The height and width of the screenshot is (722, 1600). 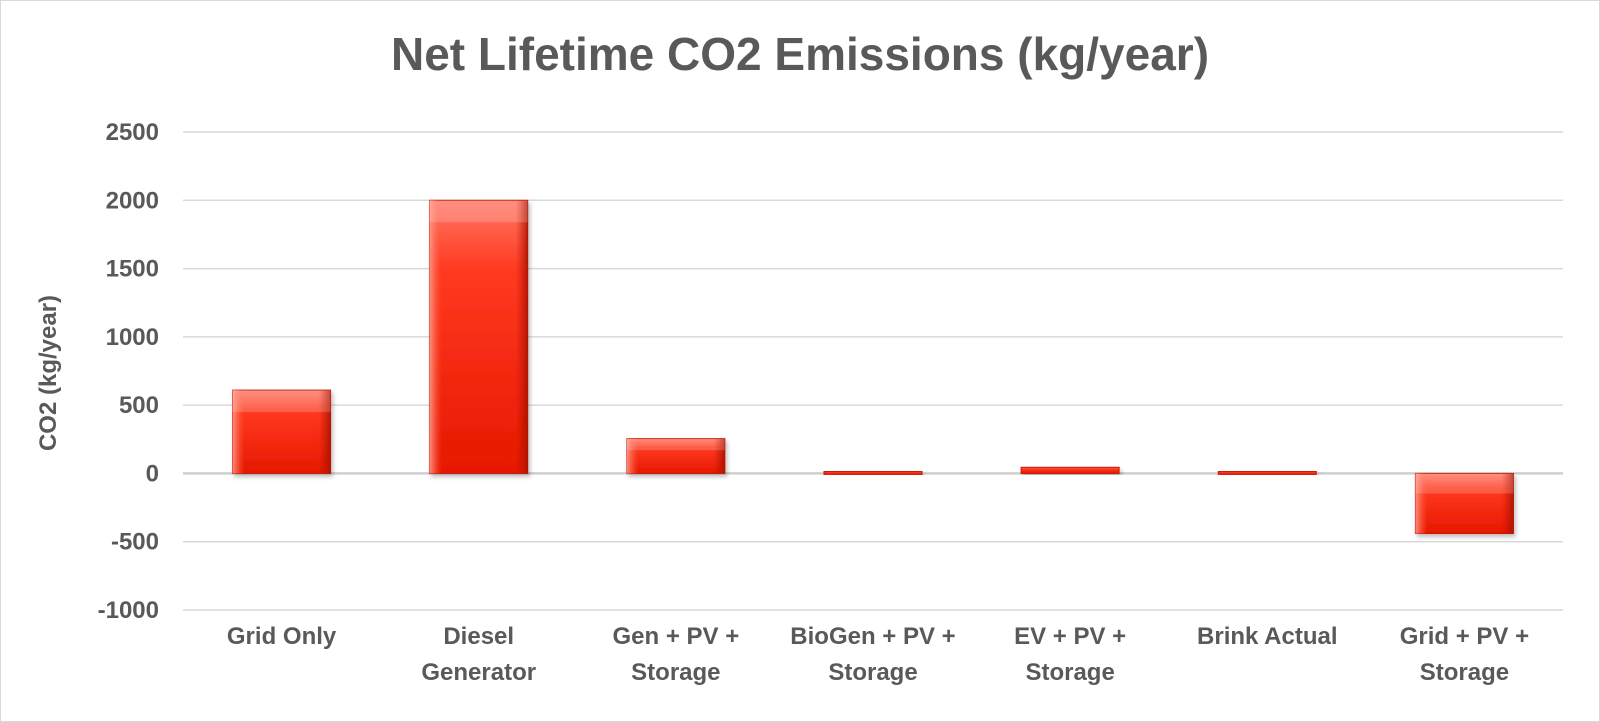 What do you see at coordinates (478, 672) in the screenshot?
I see `x-category-label: Generator` at bounding box center [478, 672].